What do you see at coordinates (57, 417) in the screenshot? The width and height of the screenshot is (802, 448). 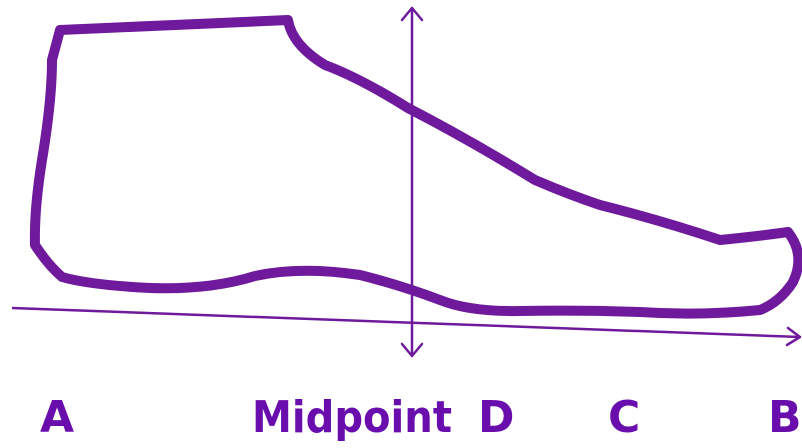 I see `label-a: A` at bounding box center [57, 417].